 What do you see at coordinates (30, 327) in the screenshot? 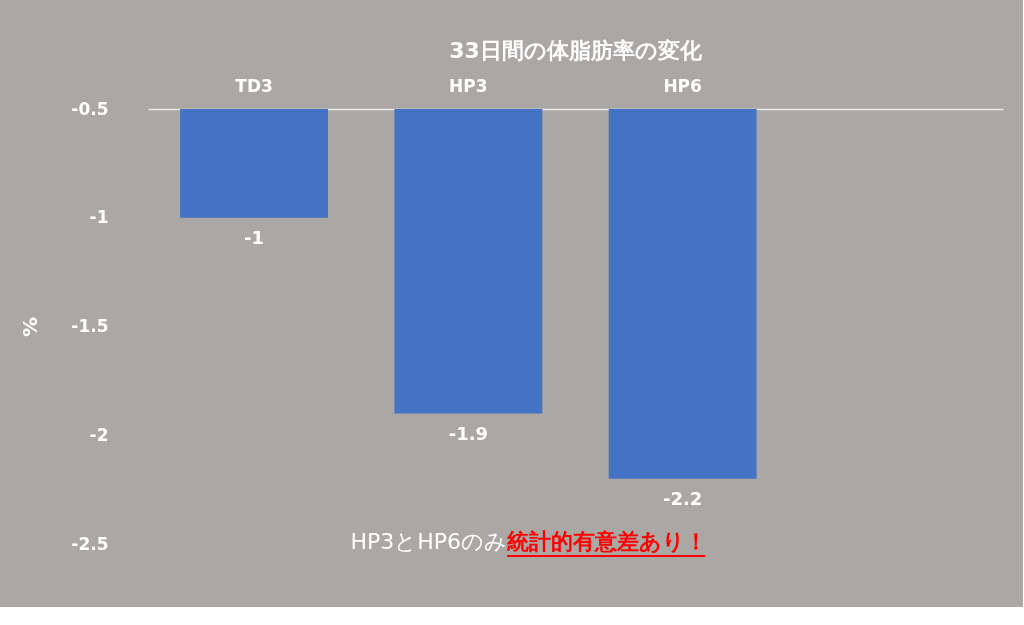
I see `y-axis-title: %` at bounding box center [30, 327].